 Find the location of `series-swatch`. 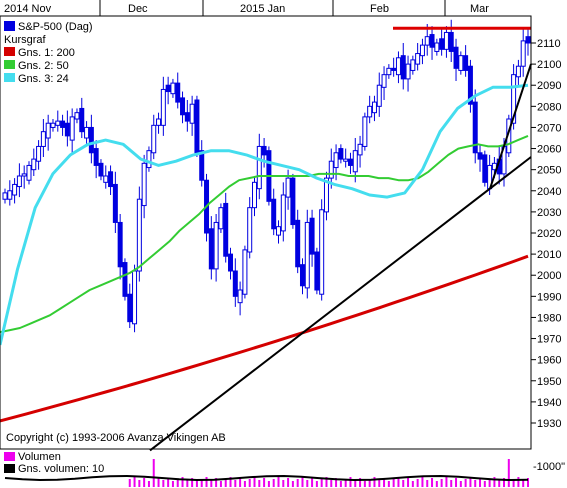

series-swatch is located at coordinates (9, 26).